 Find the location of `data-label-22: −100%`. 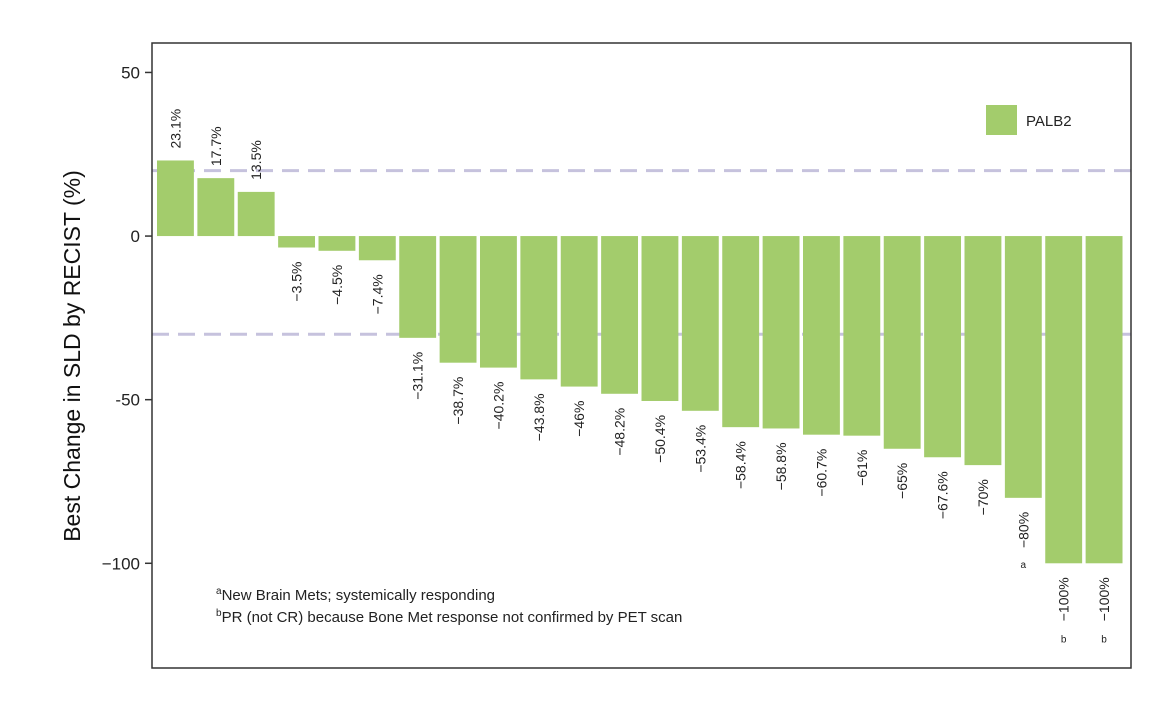

data-label-22: −100% is located at coordinates (1064, 599).